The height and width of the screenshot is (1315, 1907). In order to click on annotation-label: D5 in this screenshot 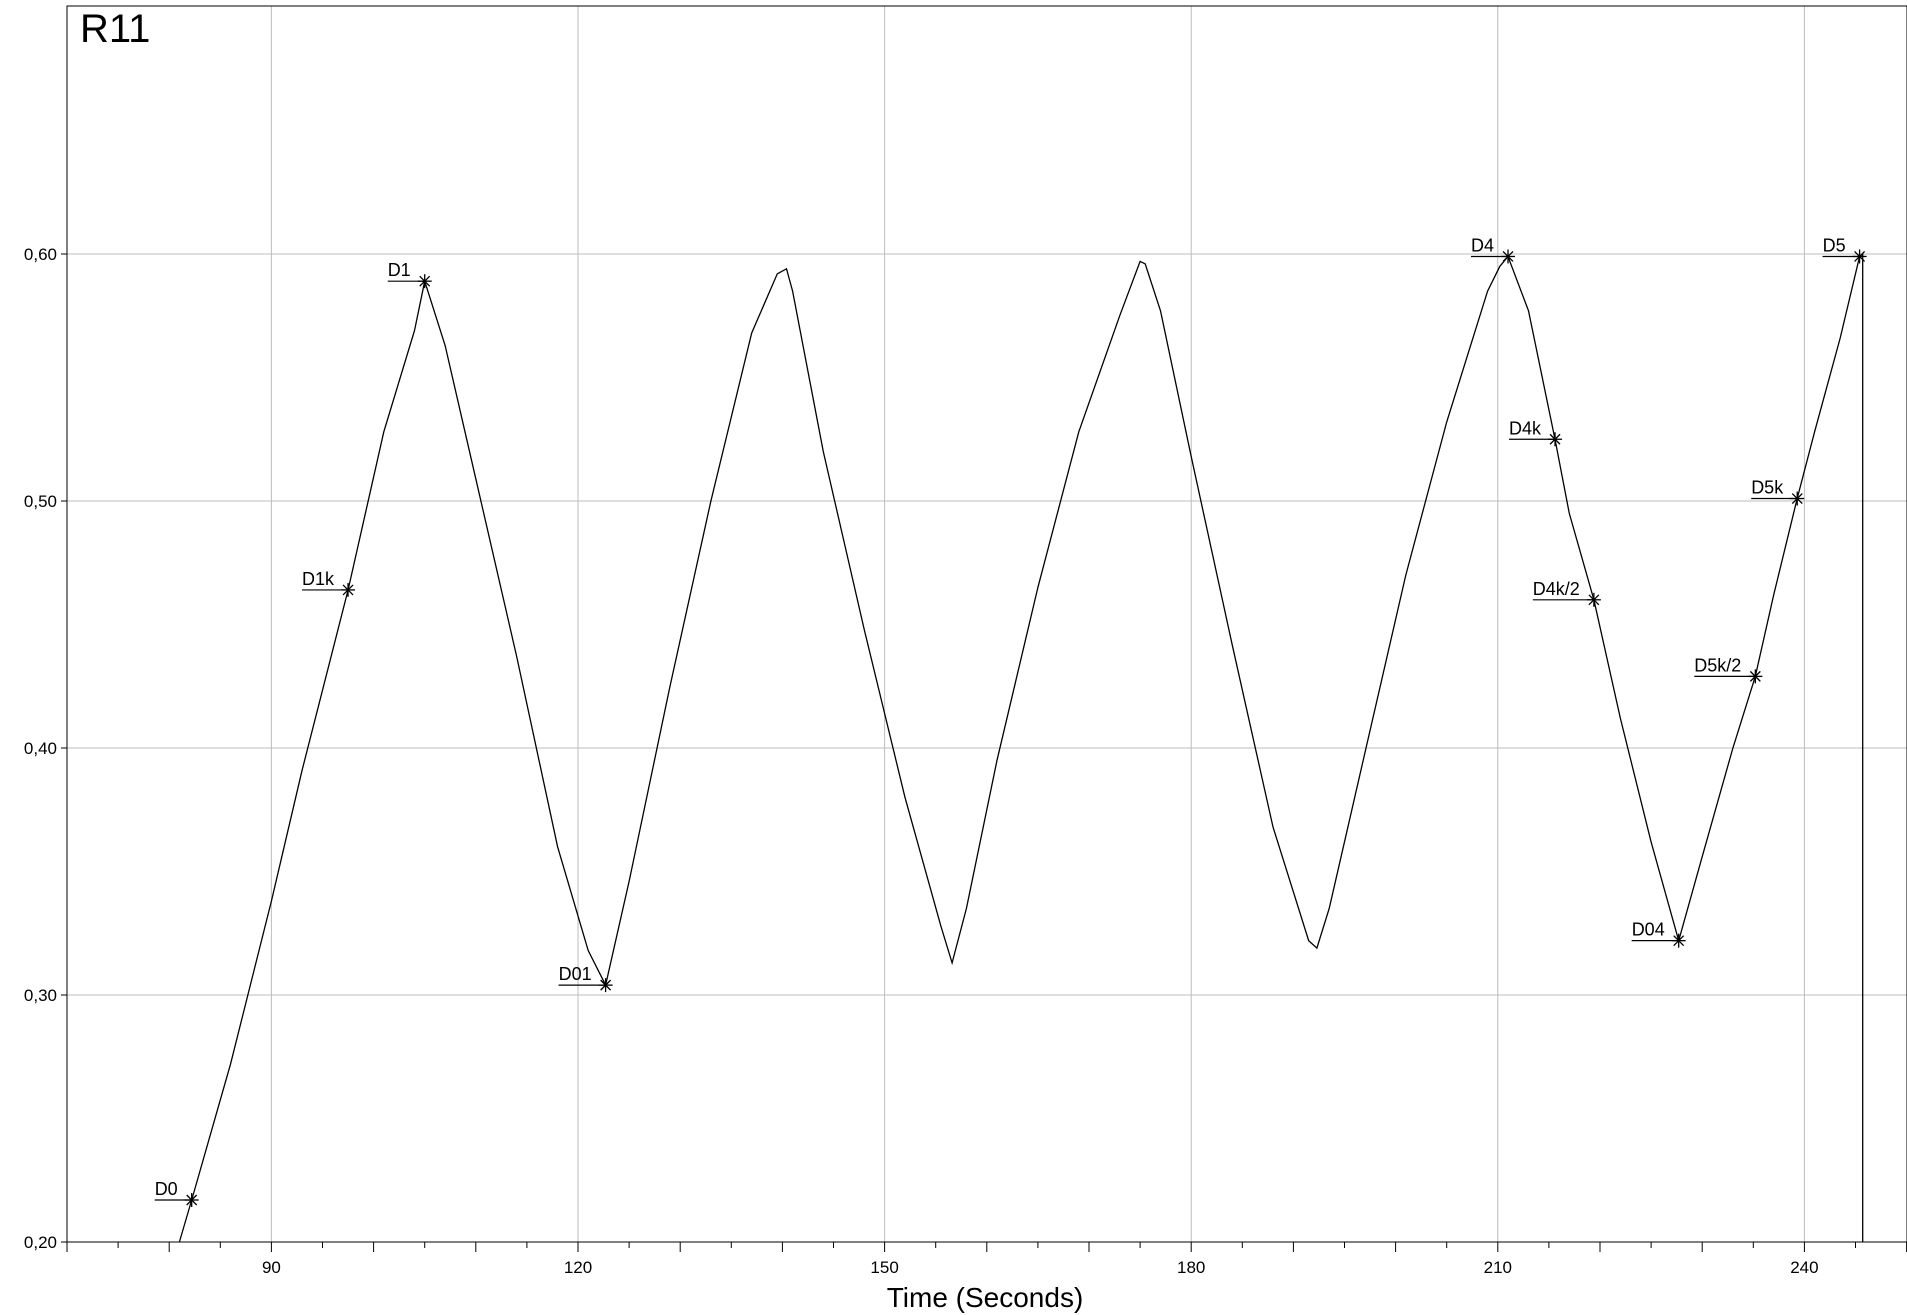, I will do `click(1834, 246)`.